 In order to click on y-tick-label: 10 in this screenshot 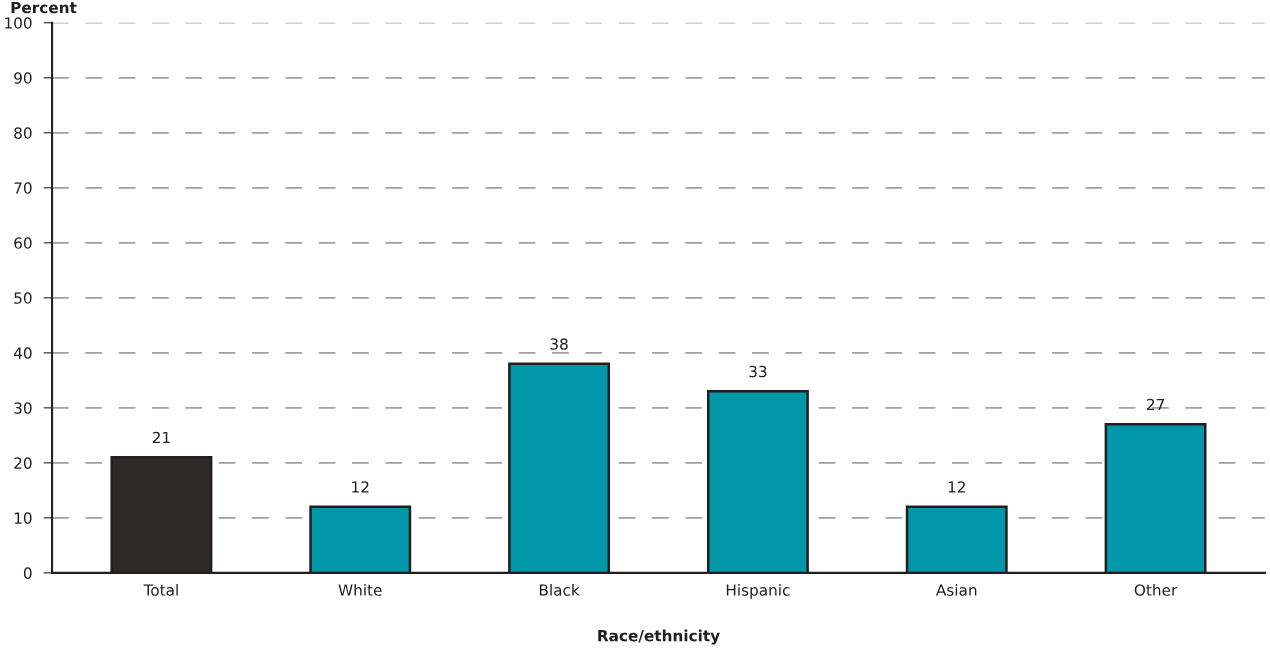, I will do `click(23, 518)`.